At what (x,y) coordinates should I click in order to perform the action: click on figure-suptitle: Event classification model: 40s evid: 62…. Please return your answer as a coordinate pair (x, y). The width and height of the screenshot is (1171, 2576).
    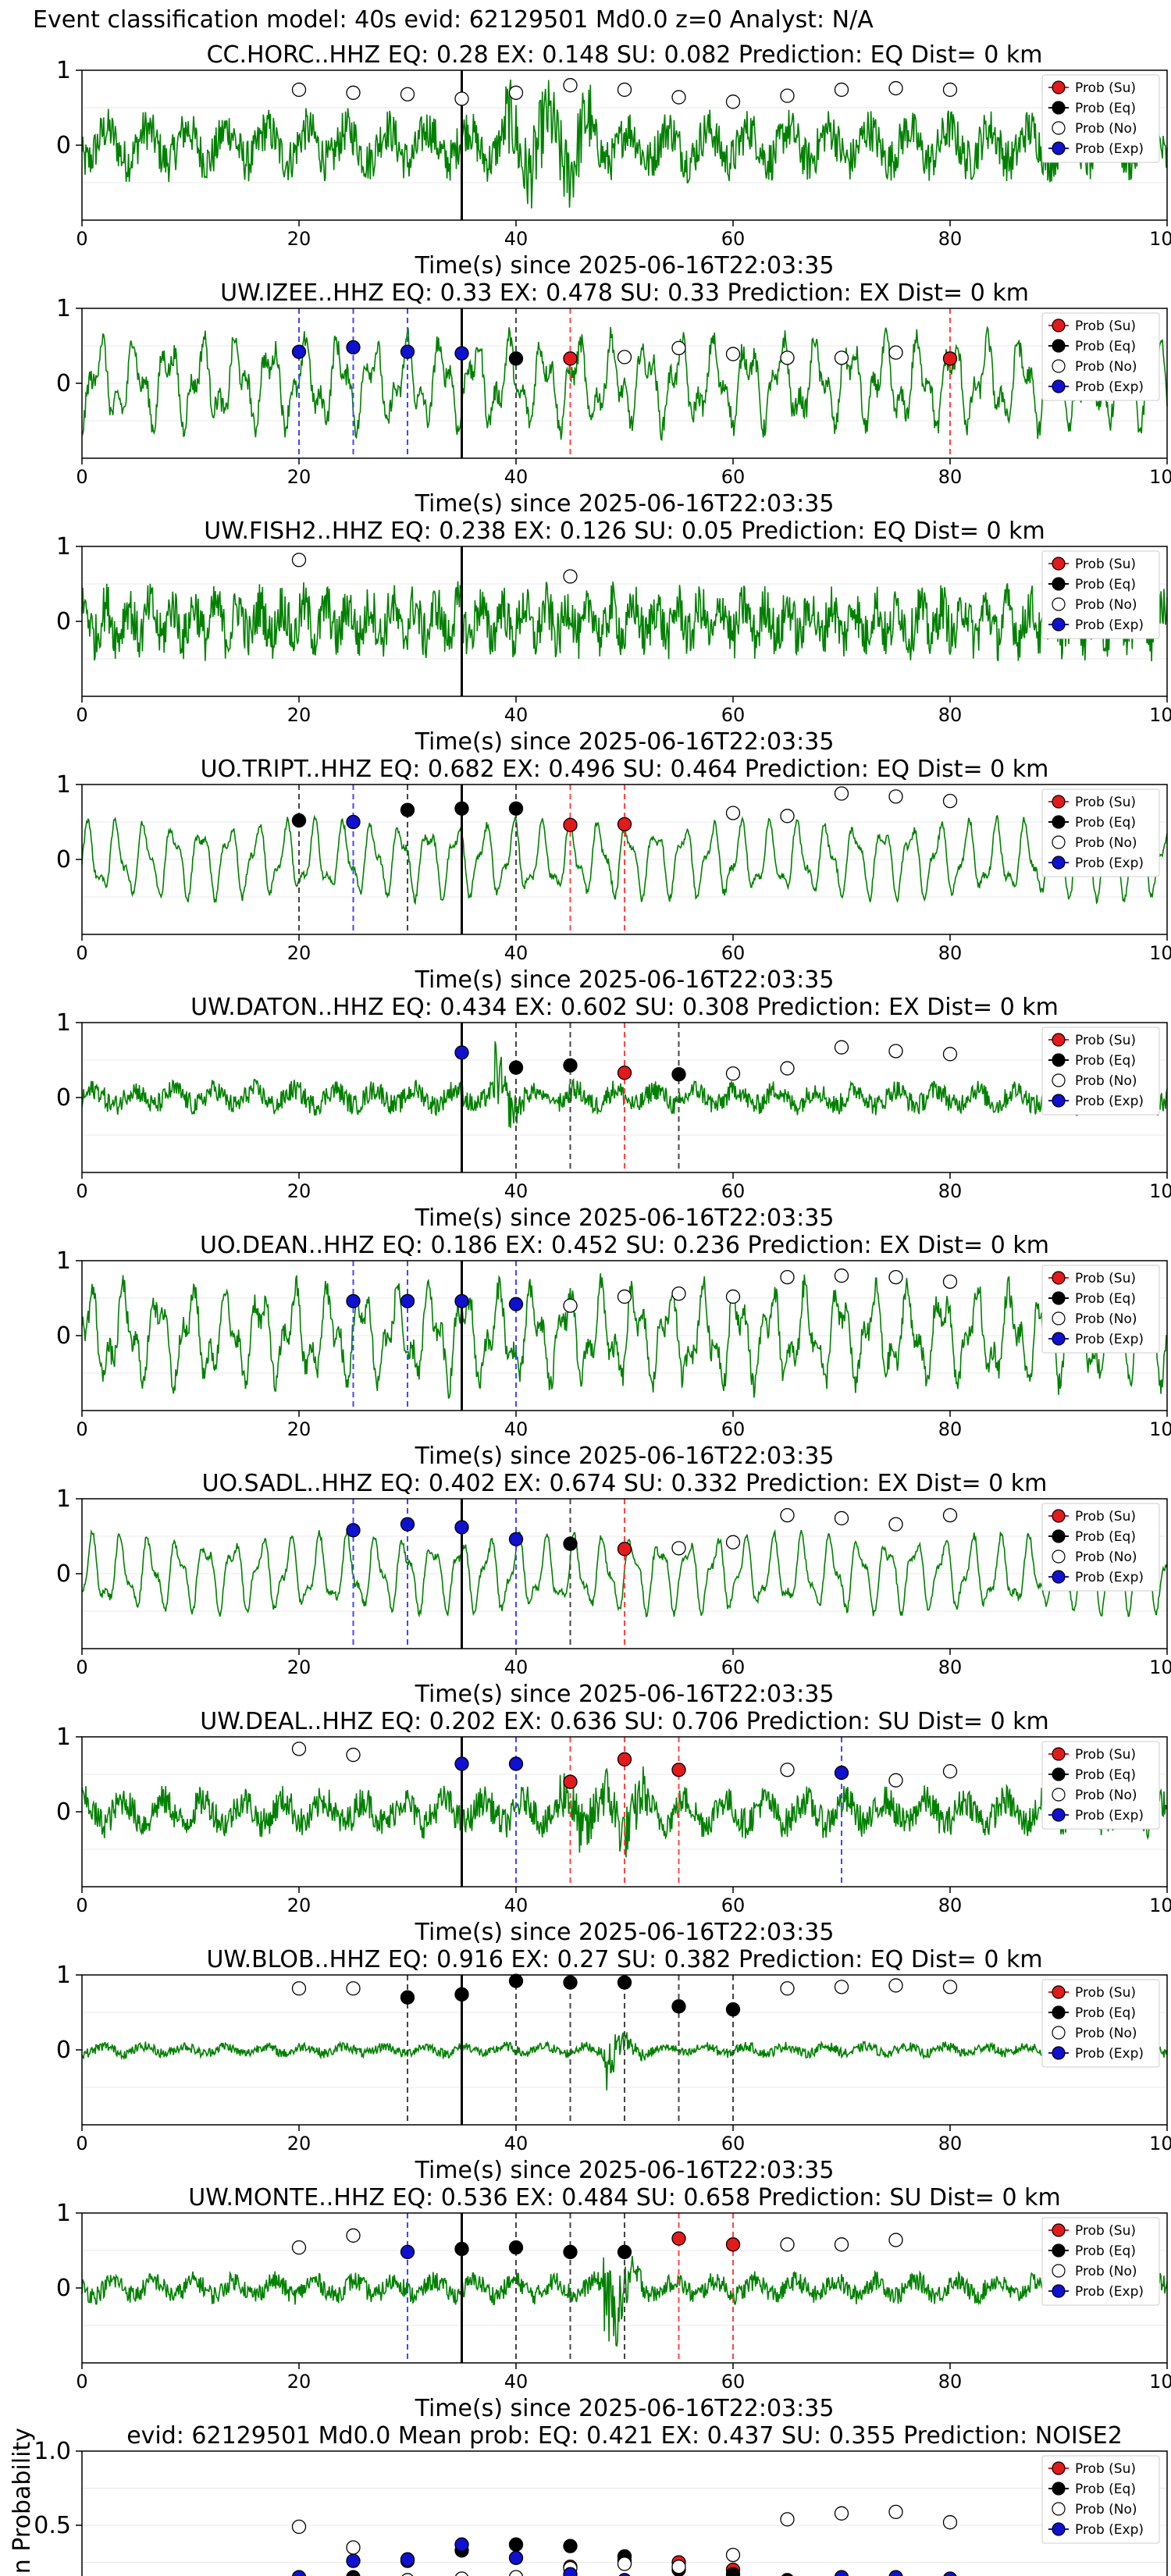
    Looking at the image, I should click on (453, 20).